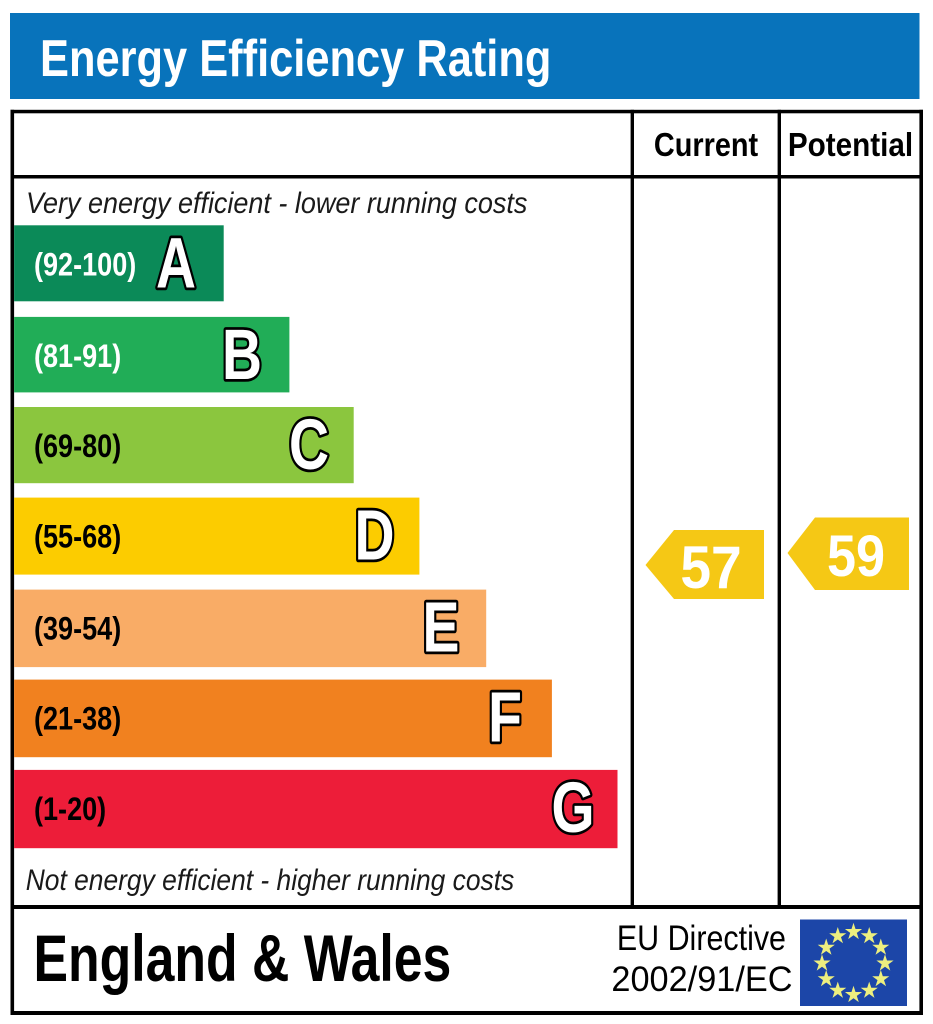  I want to click on svg-text: Energy Efficiency Rating, so click(295, 59).